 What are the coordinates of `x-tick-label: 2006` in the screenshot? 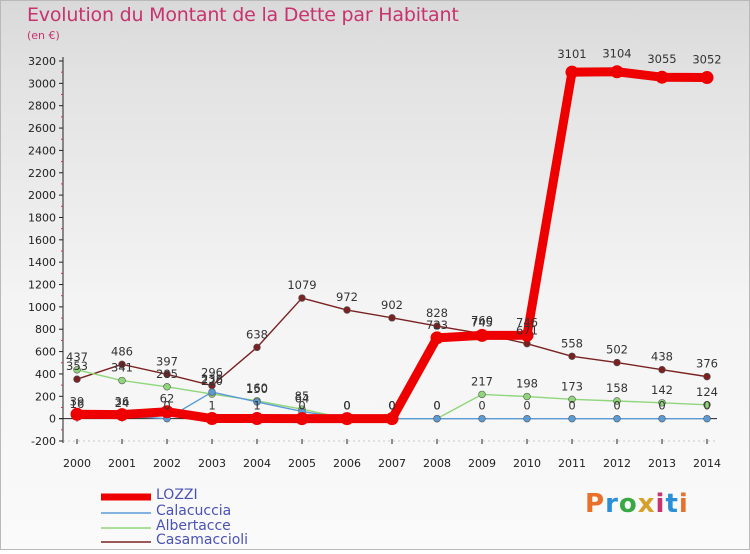 It's located at (347, 463).